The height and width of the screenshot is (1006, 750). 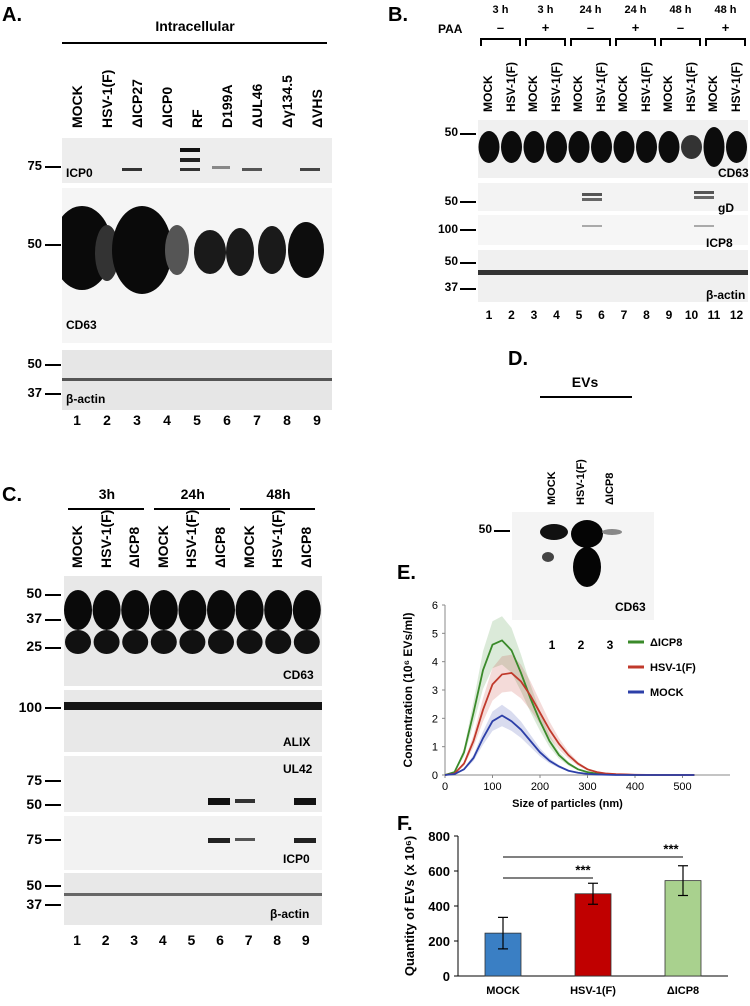 I want to click on blot-b-gd-label: gD, so click(x=726, y=208).